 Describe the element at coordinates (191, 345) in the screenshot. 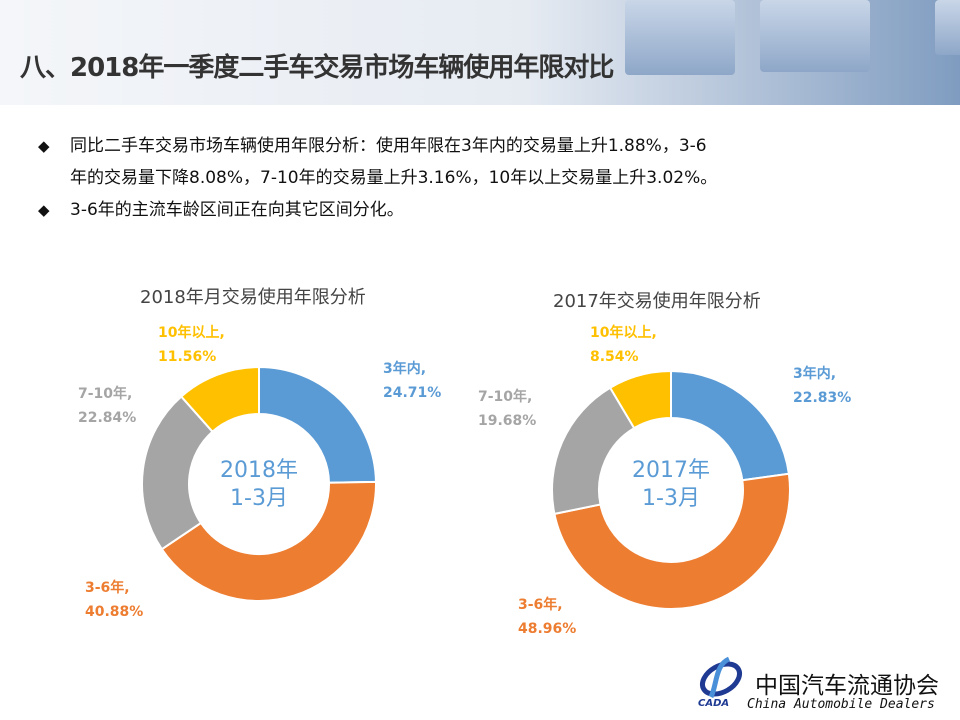

I see `data-label-10plus: 10年以上, 11.56%` at that location.